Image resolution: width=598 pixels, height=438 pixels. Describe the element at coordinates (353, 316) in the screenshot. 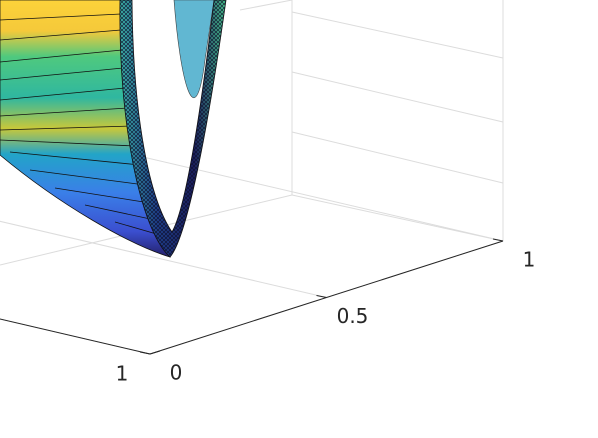

I see `y-tick-label: 0.5` at that location.